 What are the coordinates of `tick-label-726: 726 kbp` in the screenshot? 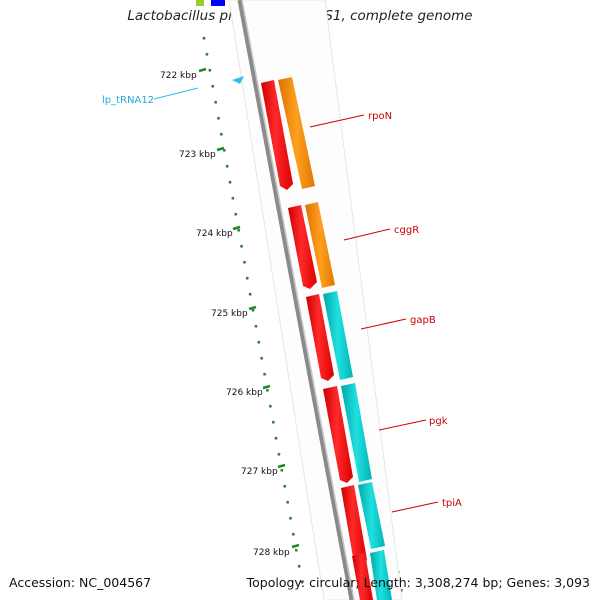 It's located at (244, 393).